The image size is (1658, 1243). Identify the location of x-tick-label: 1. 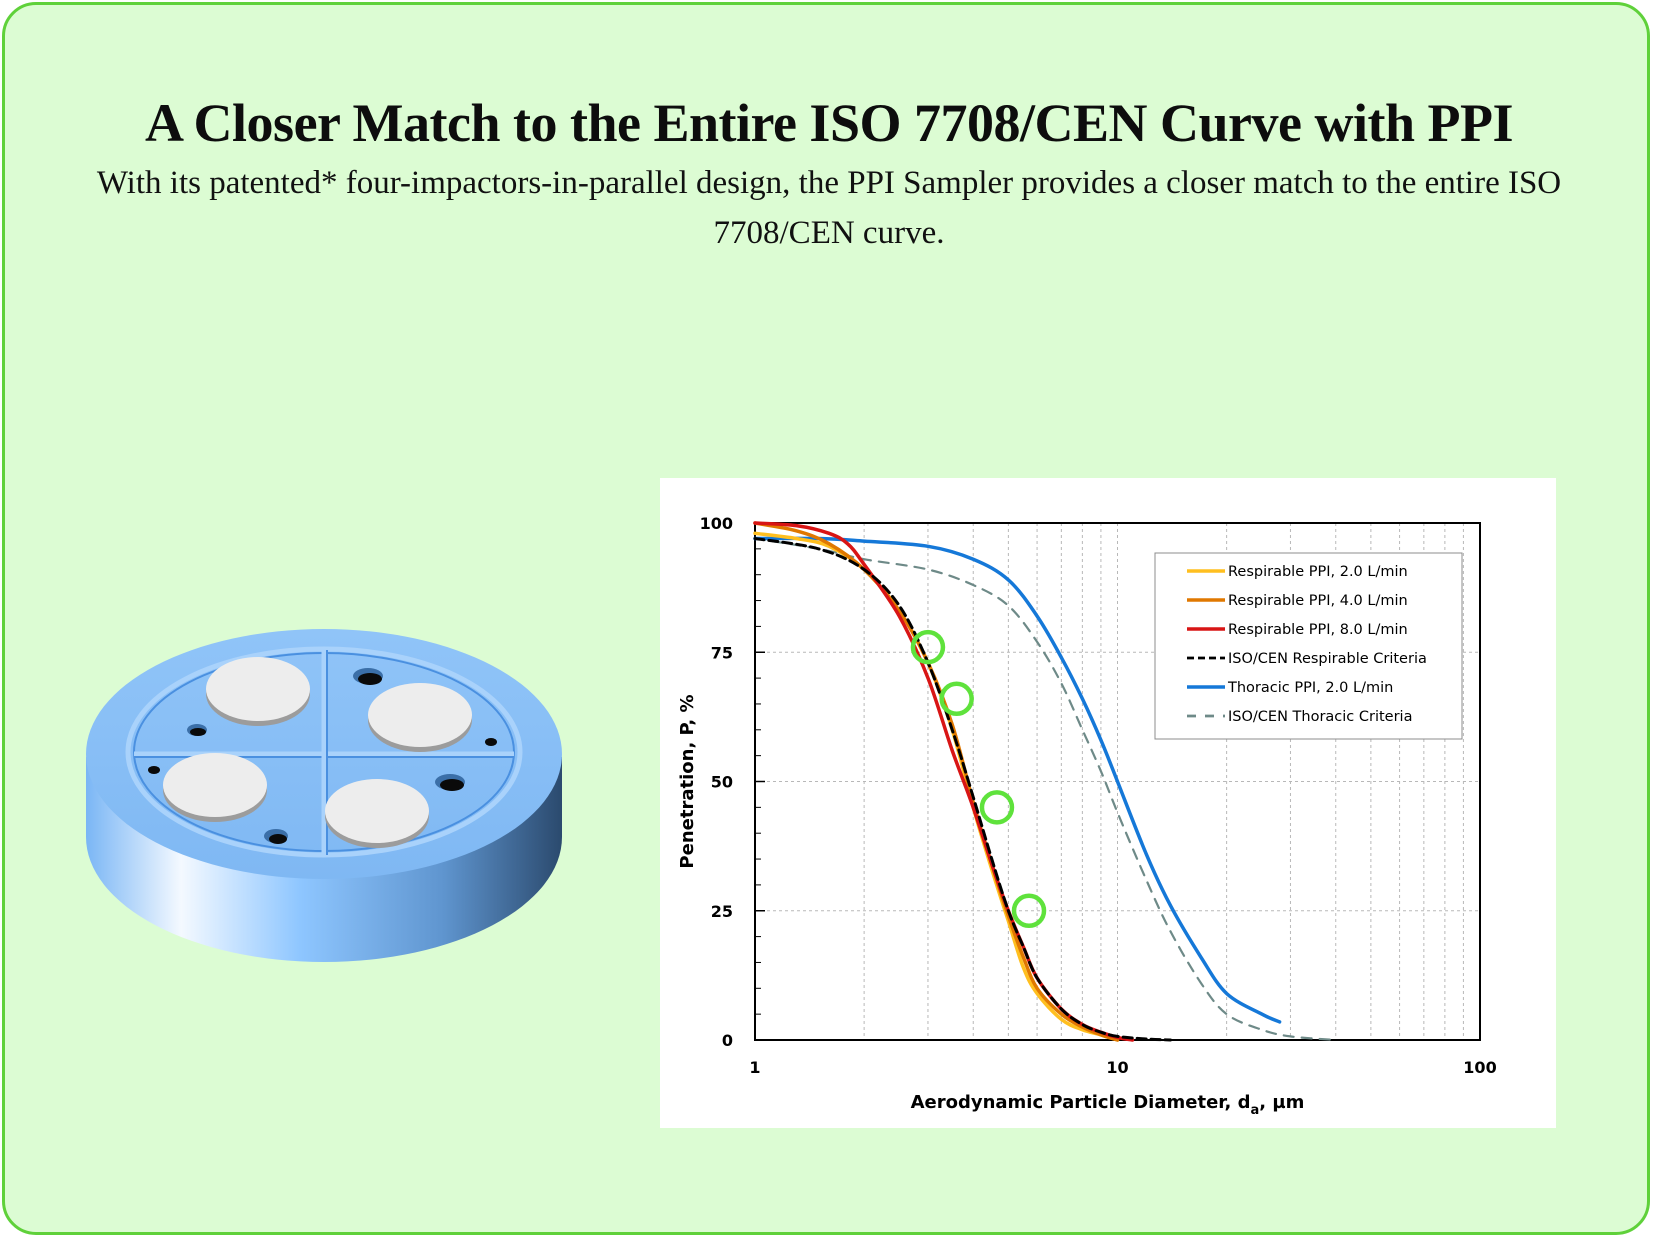
(754, 1067).